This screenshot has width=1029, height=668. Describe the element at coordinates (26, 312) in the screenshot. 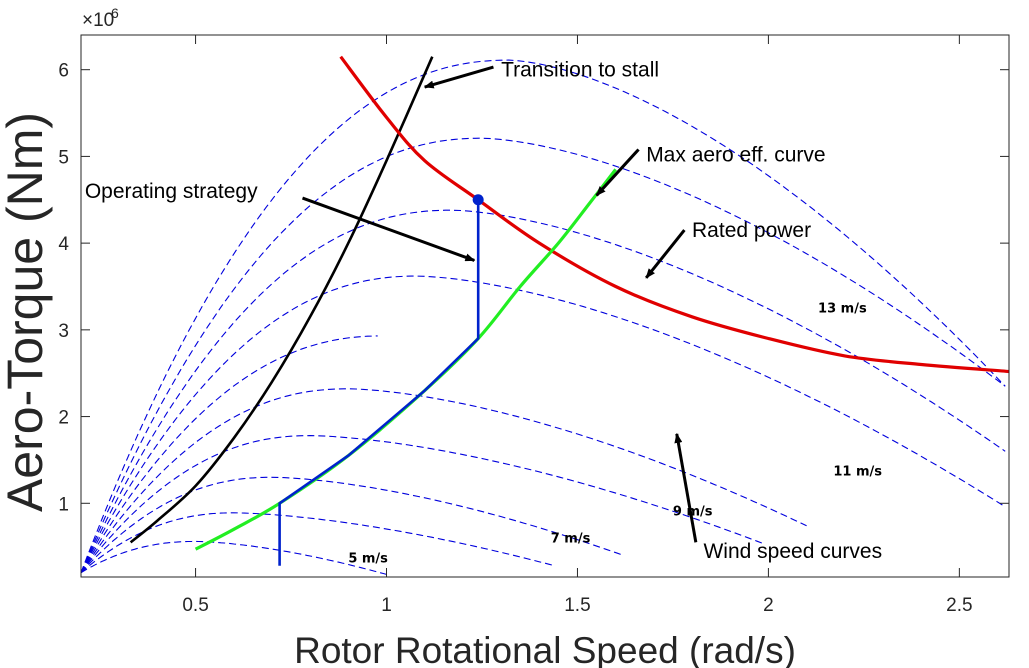

I see `y-axis-label: Aero-Torque (Nm)` at that location.